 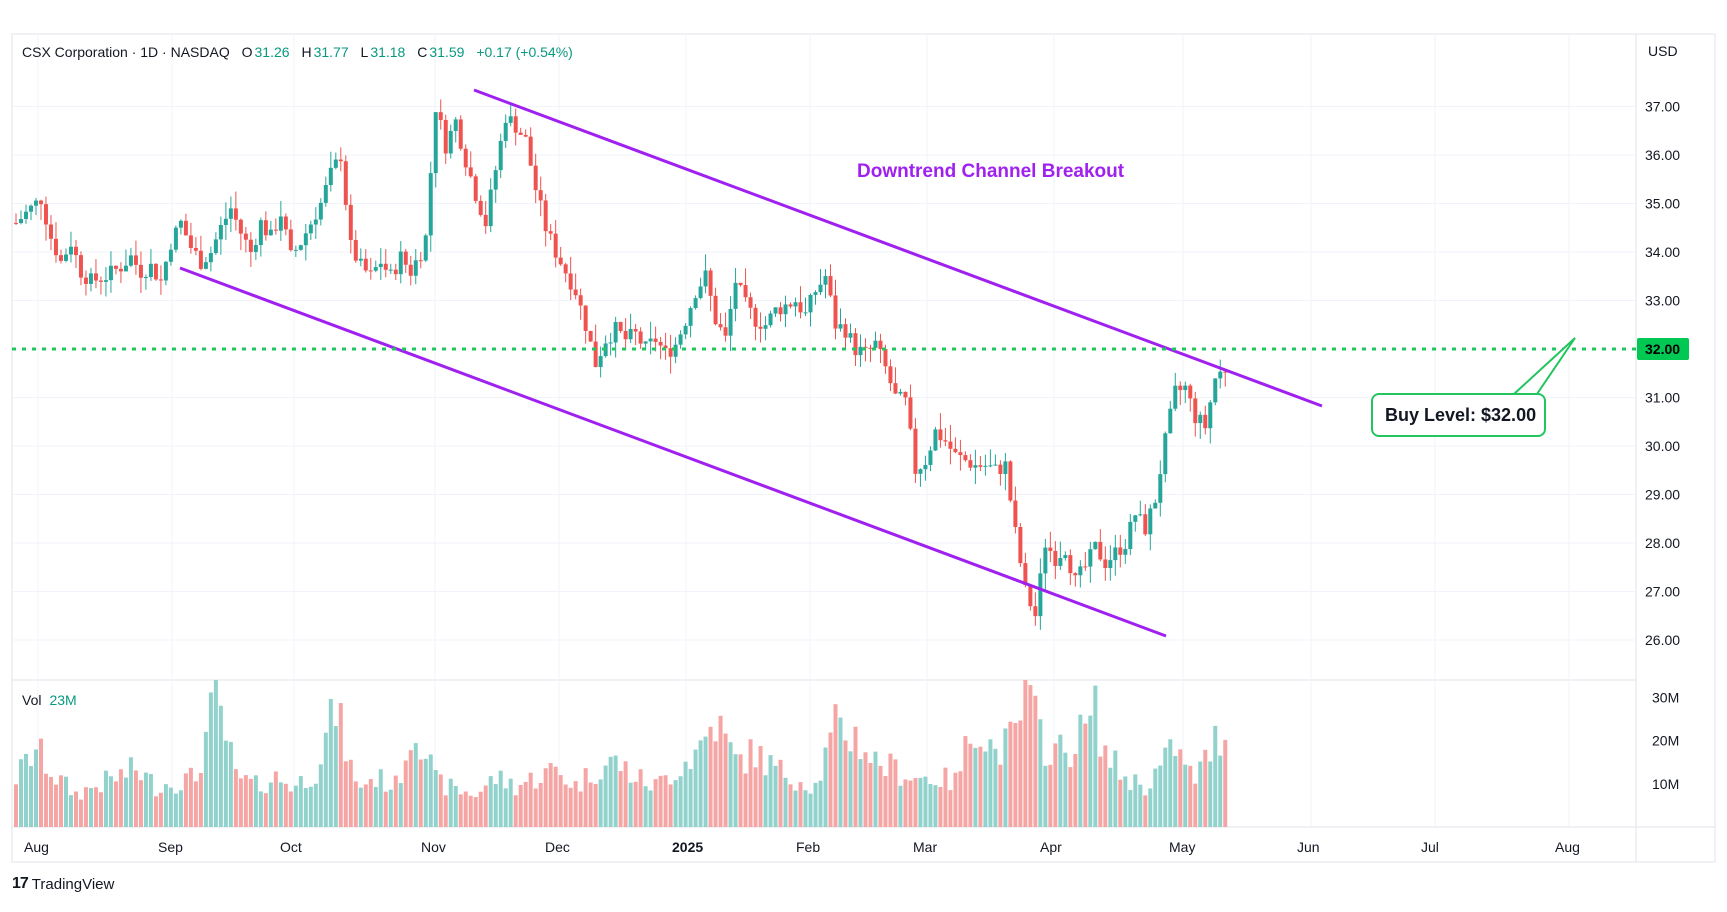 I want to click on channel-title: Downtrend Channel Breakout, so click(x=991, y=171).